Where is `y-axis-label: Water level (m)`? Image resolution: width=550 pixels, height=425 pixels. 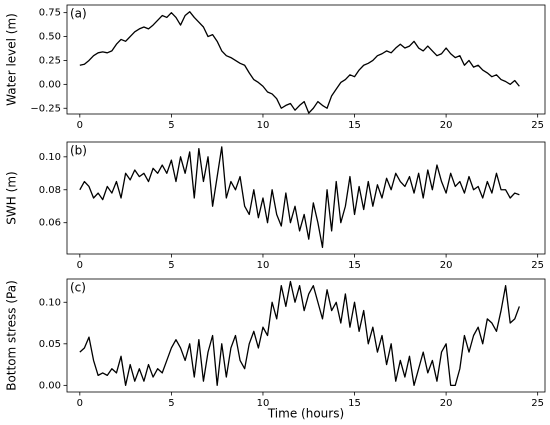 y-axis-label: Water level (m) is located at coordinates (12, 59).